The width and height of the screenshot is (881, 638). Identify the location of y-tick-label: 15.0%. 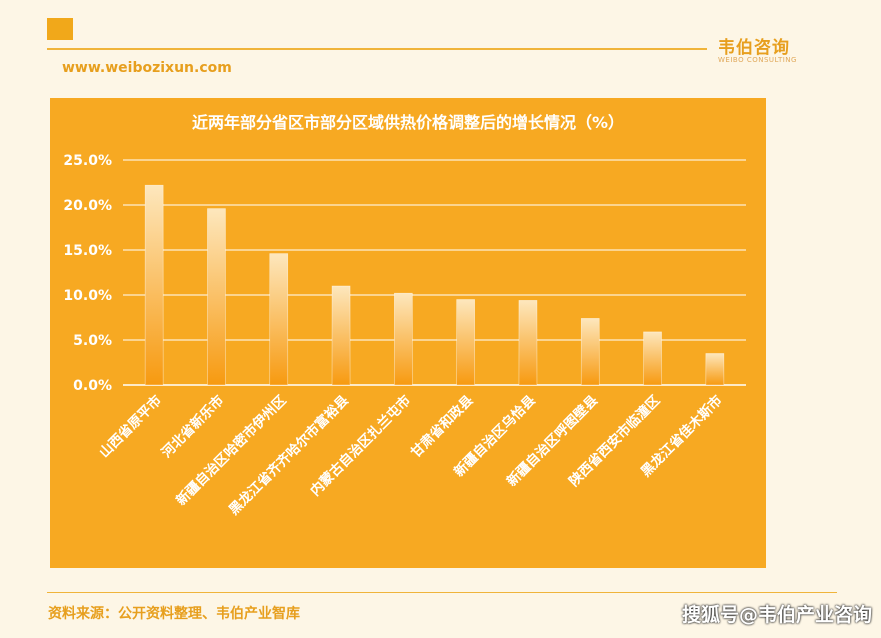
(87, 251).